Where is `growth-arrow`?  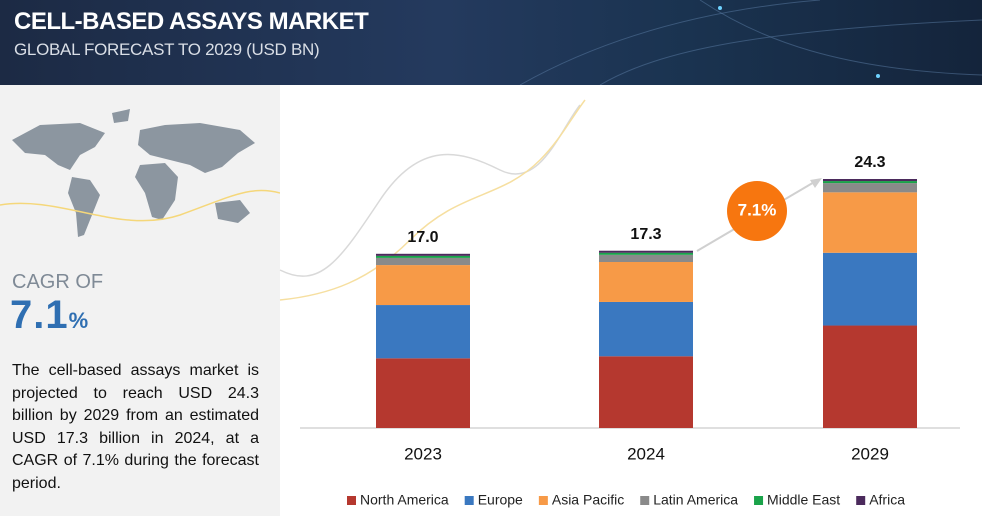 growth-arrow is located at coordinates (756, 216).